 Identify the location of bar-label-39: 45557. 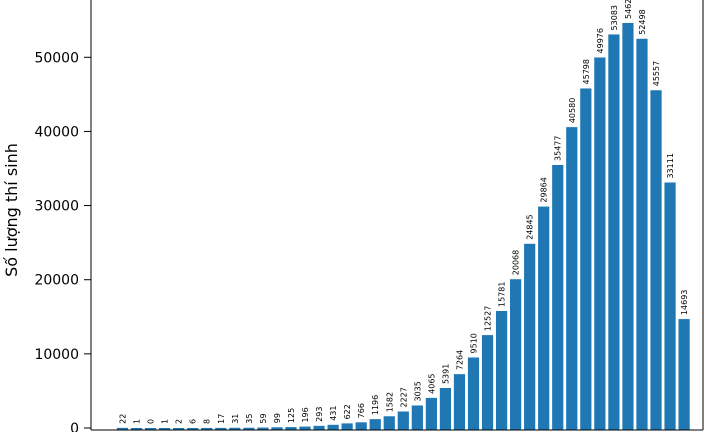
(656, 73).